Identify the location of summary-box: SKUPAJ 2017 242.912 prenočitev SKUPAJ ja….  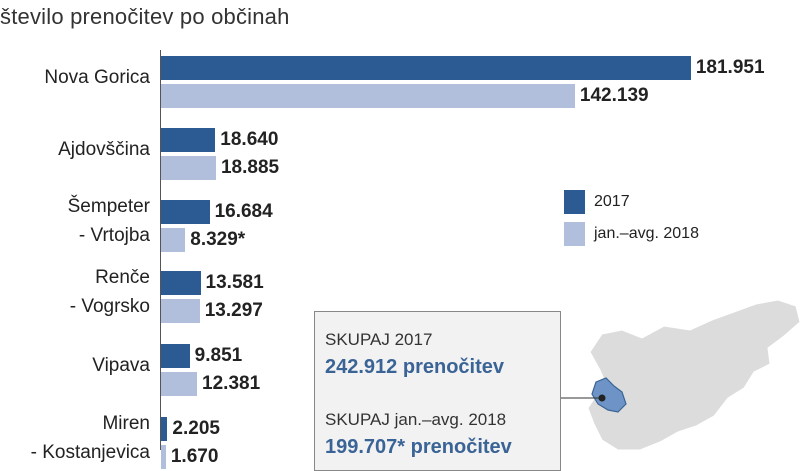
(437, 391).